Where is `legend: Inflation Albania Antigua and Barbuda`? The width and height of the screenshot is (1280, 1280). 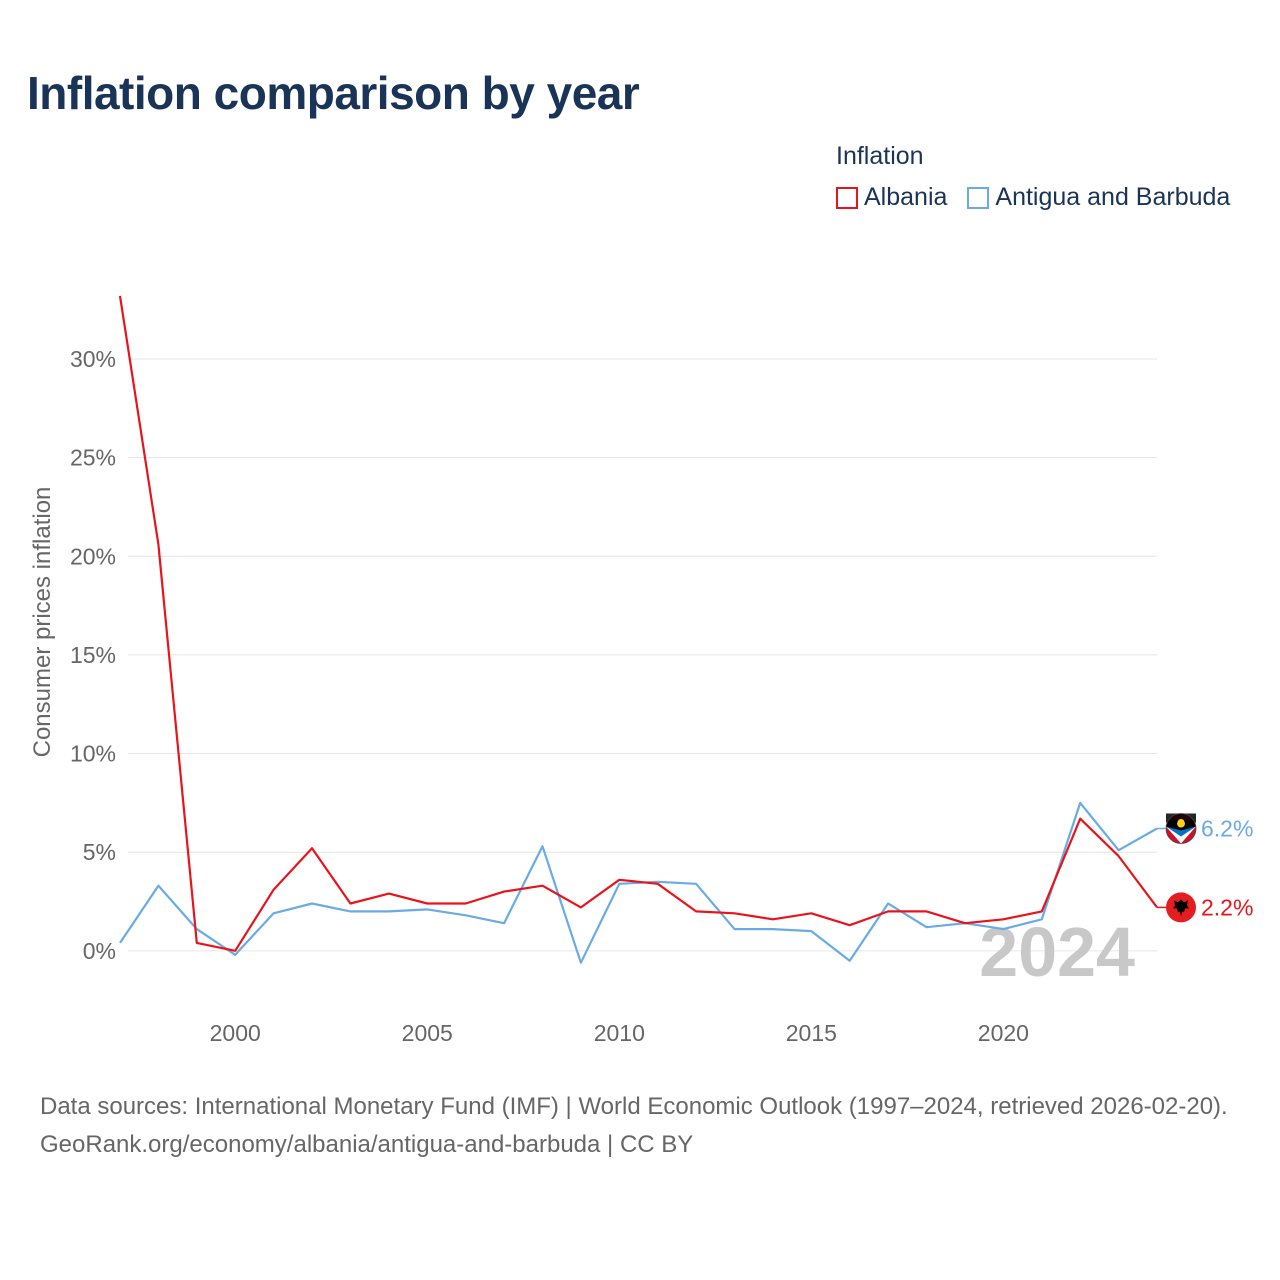 legend: Inflation Albania Antigua and Barbuda is located at coordinates (1033, 177).